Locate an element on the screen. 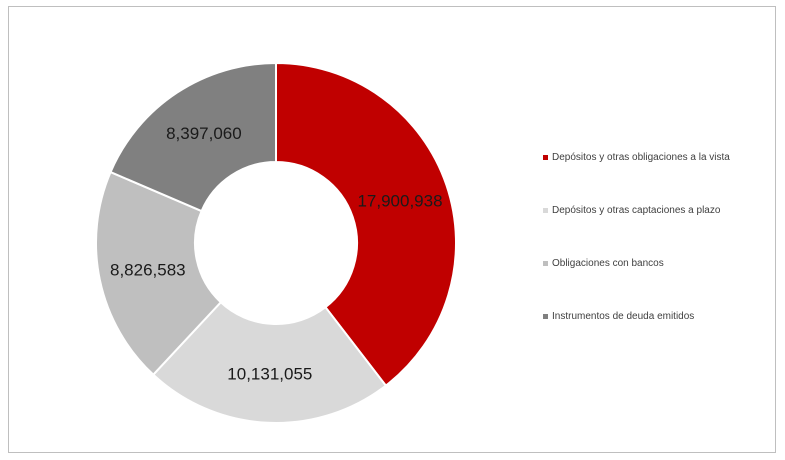 This screenshot has width=785, height=460. data-label-obligaciones-bancos: 8,826,583 is located at coordinates (148, 270).